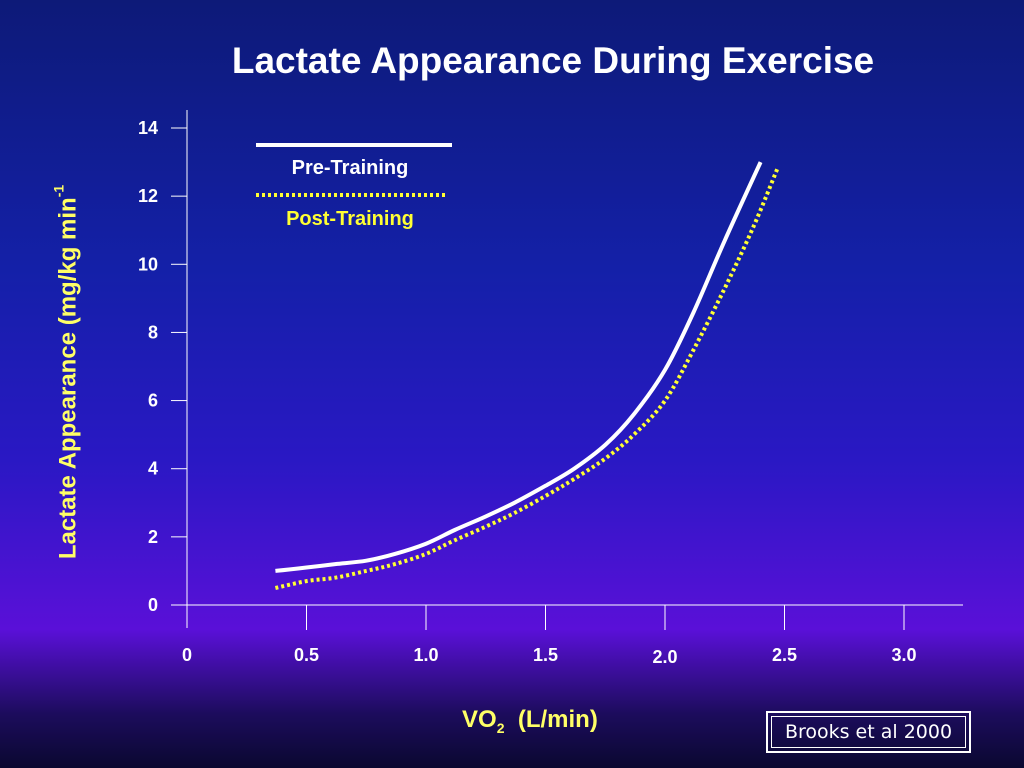 Image resolution: width=1024 pixels, height=768 pixels. What do you see at coordinates (903, 655) in the screenshot?
I see `x-tick-label-6: 3.0` at bounding box center [903, 655].